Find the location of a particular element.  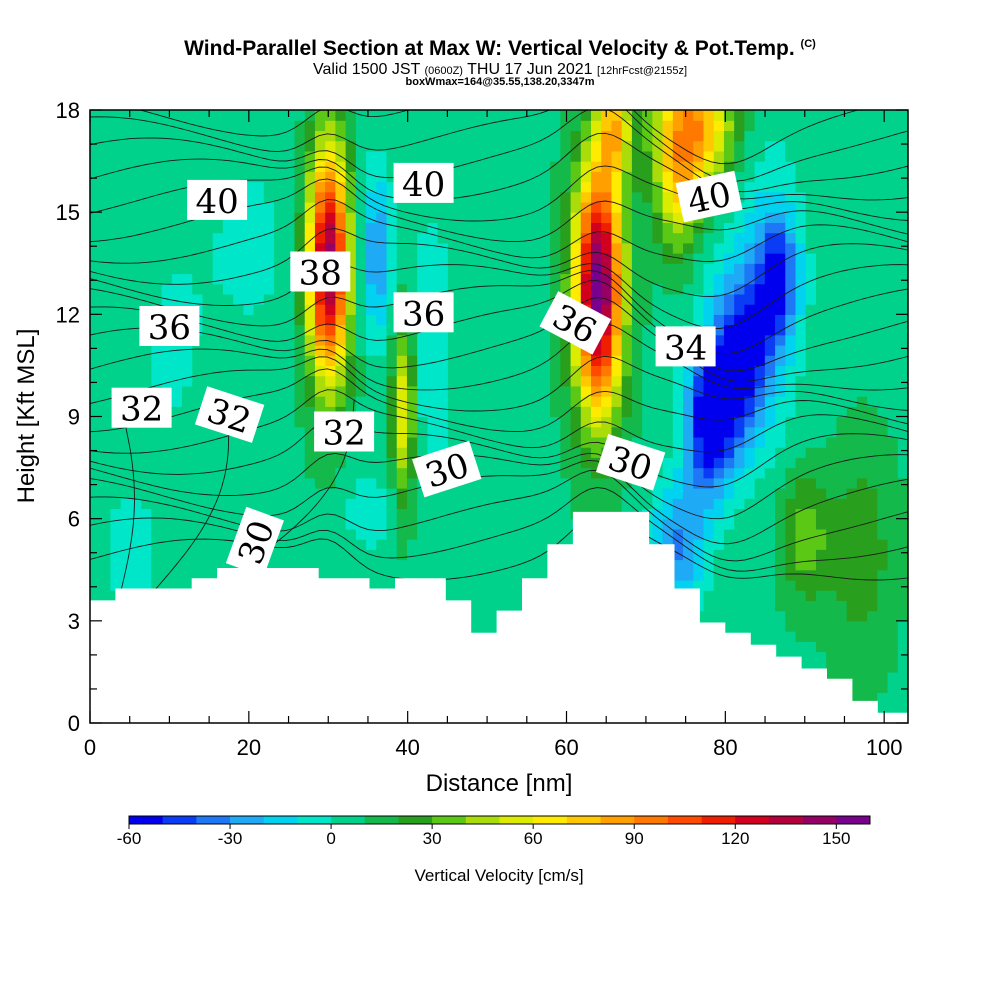

contour-label: 34 is located at coordinates (685, 347).